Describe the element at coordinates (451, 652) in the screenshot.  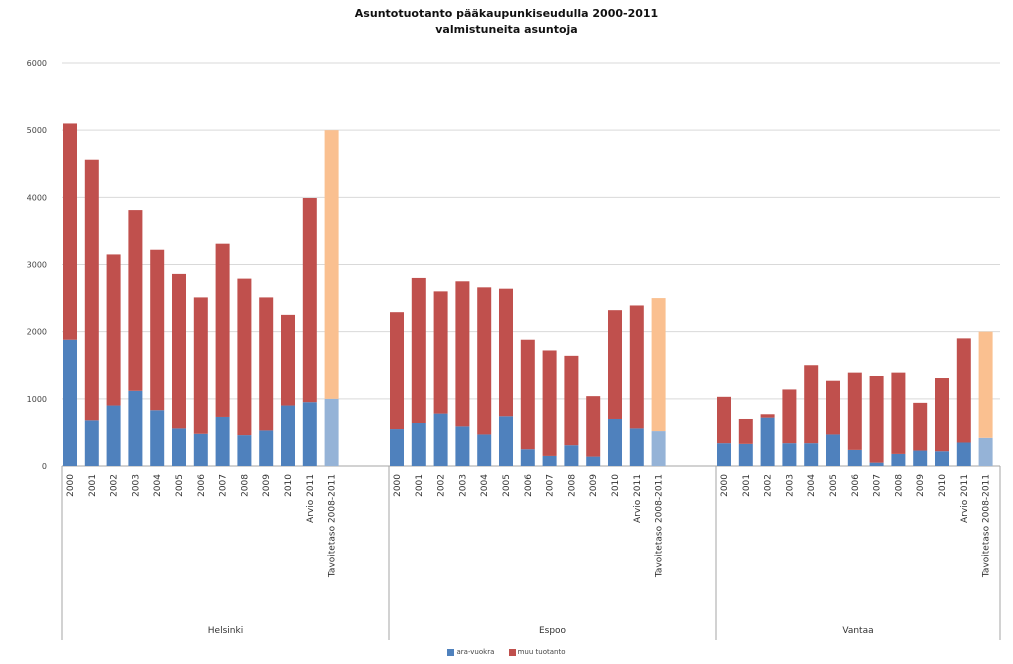
I see `legend-swatch-ara` at that location.